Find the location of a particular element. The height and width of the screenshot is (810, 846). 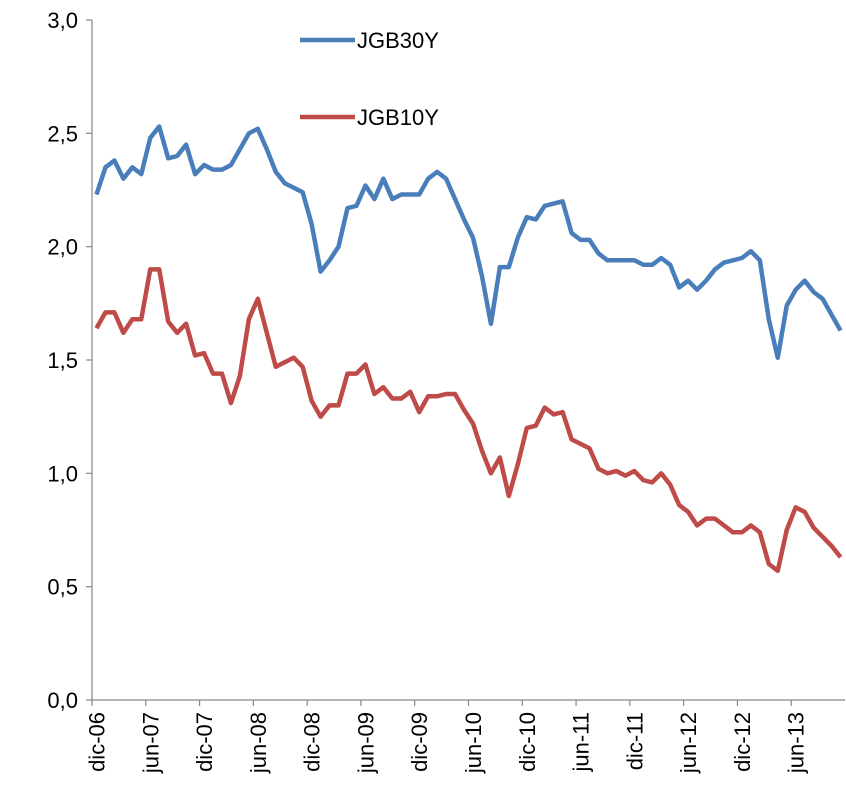

y-tick-label: 2,0 is located at coordinates (62, 247).